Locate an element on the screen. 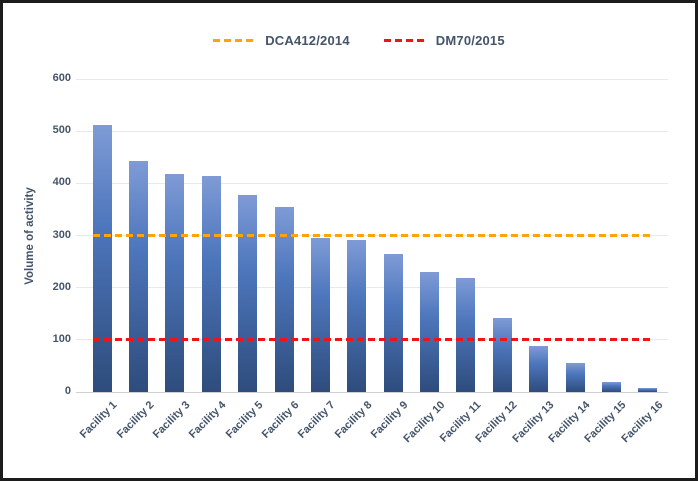 The width and height of the screenshot is (698, 481). red-dashed-line-icon is located at coordinates (405, 40).